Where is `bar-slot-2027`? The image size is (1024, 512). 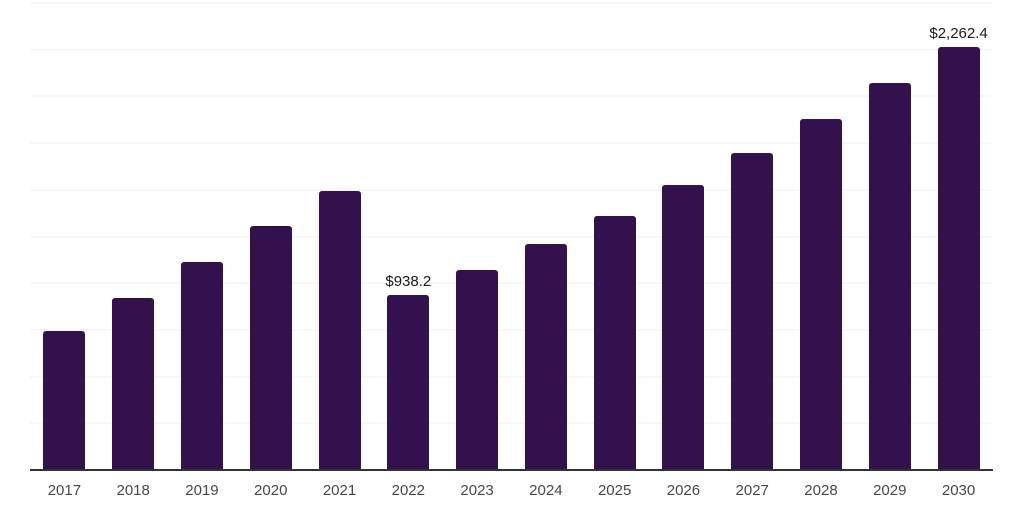
bar-slot-2027 is located at coordinates (752, 236).